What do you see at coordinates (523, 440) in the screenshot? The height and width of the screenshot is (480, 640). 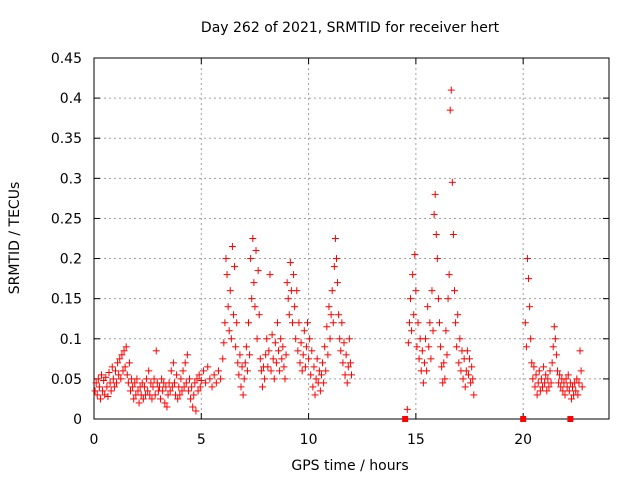 I see `x-tick-label: 20` at bounding box center [523, 440].